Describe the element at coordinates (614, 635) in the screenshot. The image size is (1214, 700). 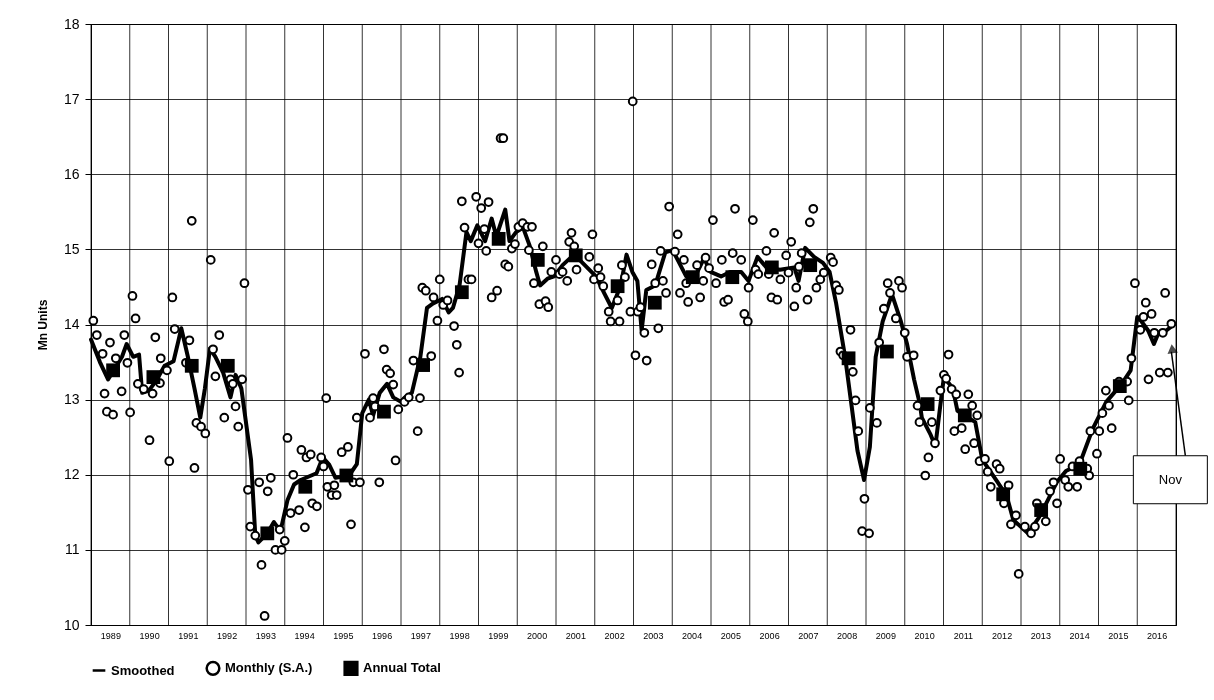
I see `x-tick-label: 2002` at that location.